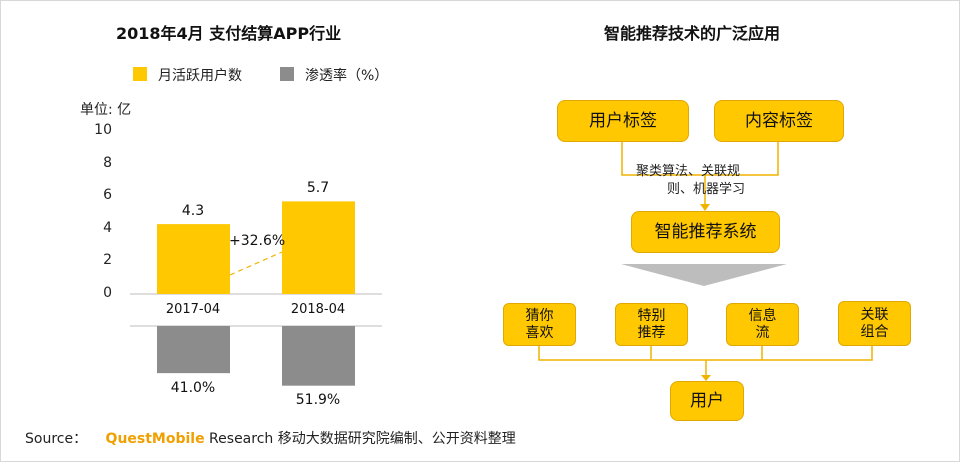 Image resolution: width=960 pixels, height=462 pixels. Describe the element at coordinates (762, 332) in the screenshot. I see `app-feed-line2: 流` at that location.